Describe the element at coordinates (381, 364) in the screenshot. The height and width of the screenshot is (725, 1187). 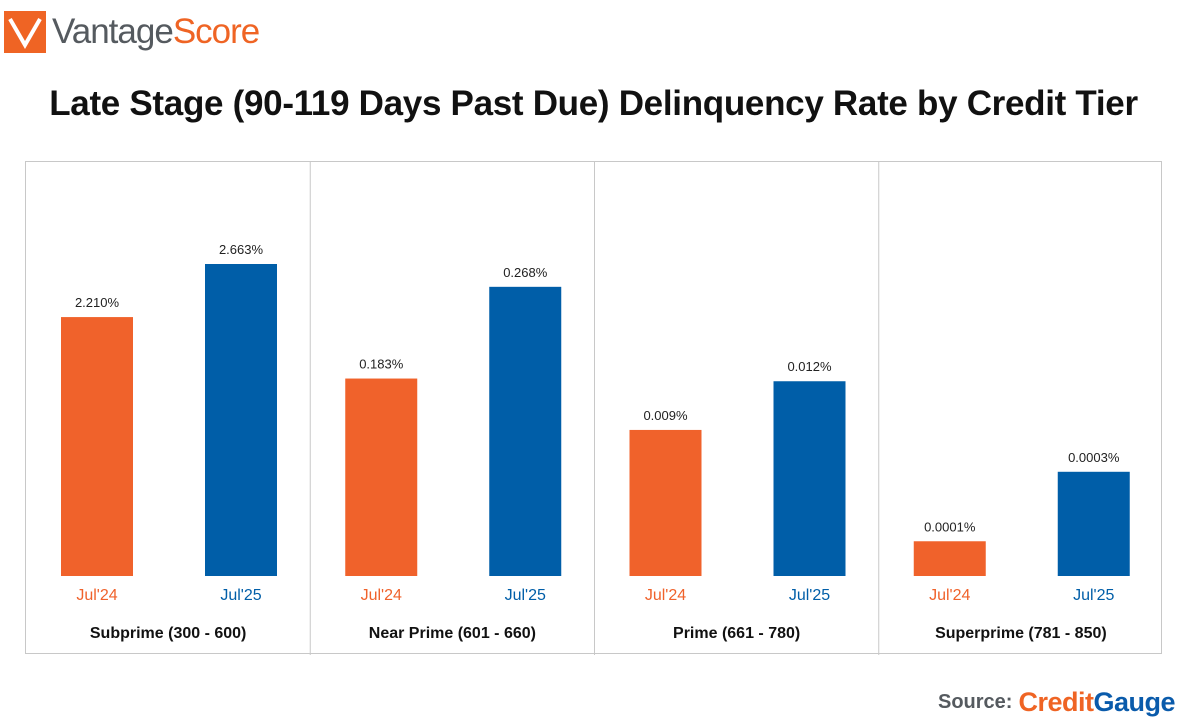
I see `bar-value-label: 0.183%` at that location.